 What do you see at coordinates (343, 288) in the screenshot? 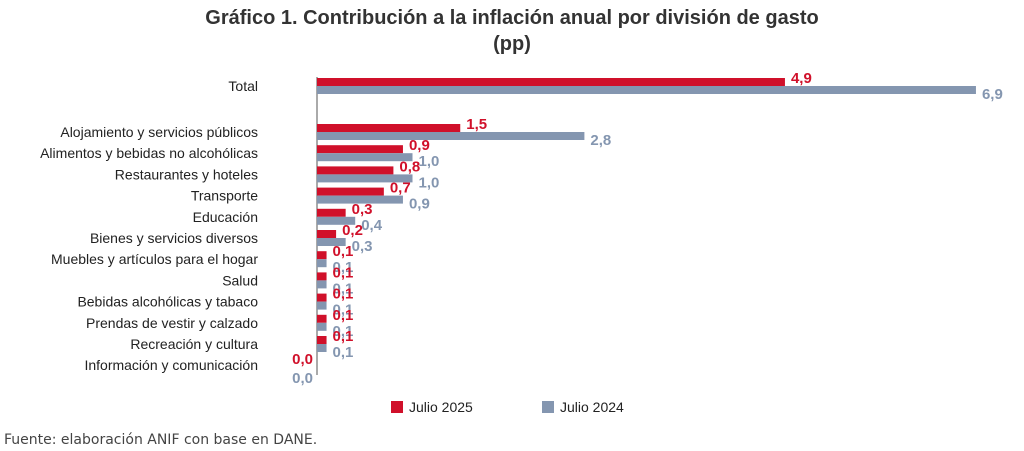
I see `data-label-julio-2024-salud: 0,1` at bounding box center [343, 288].